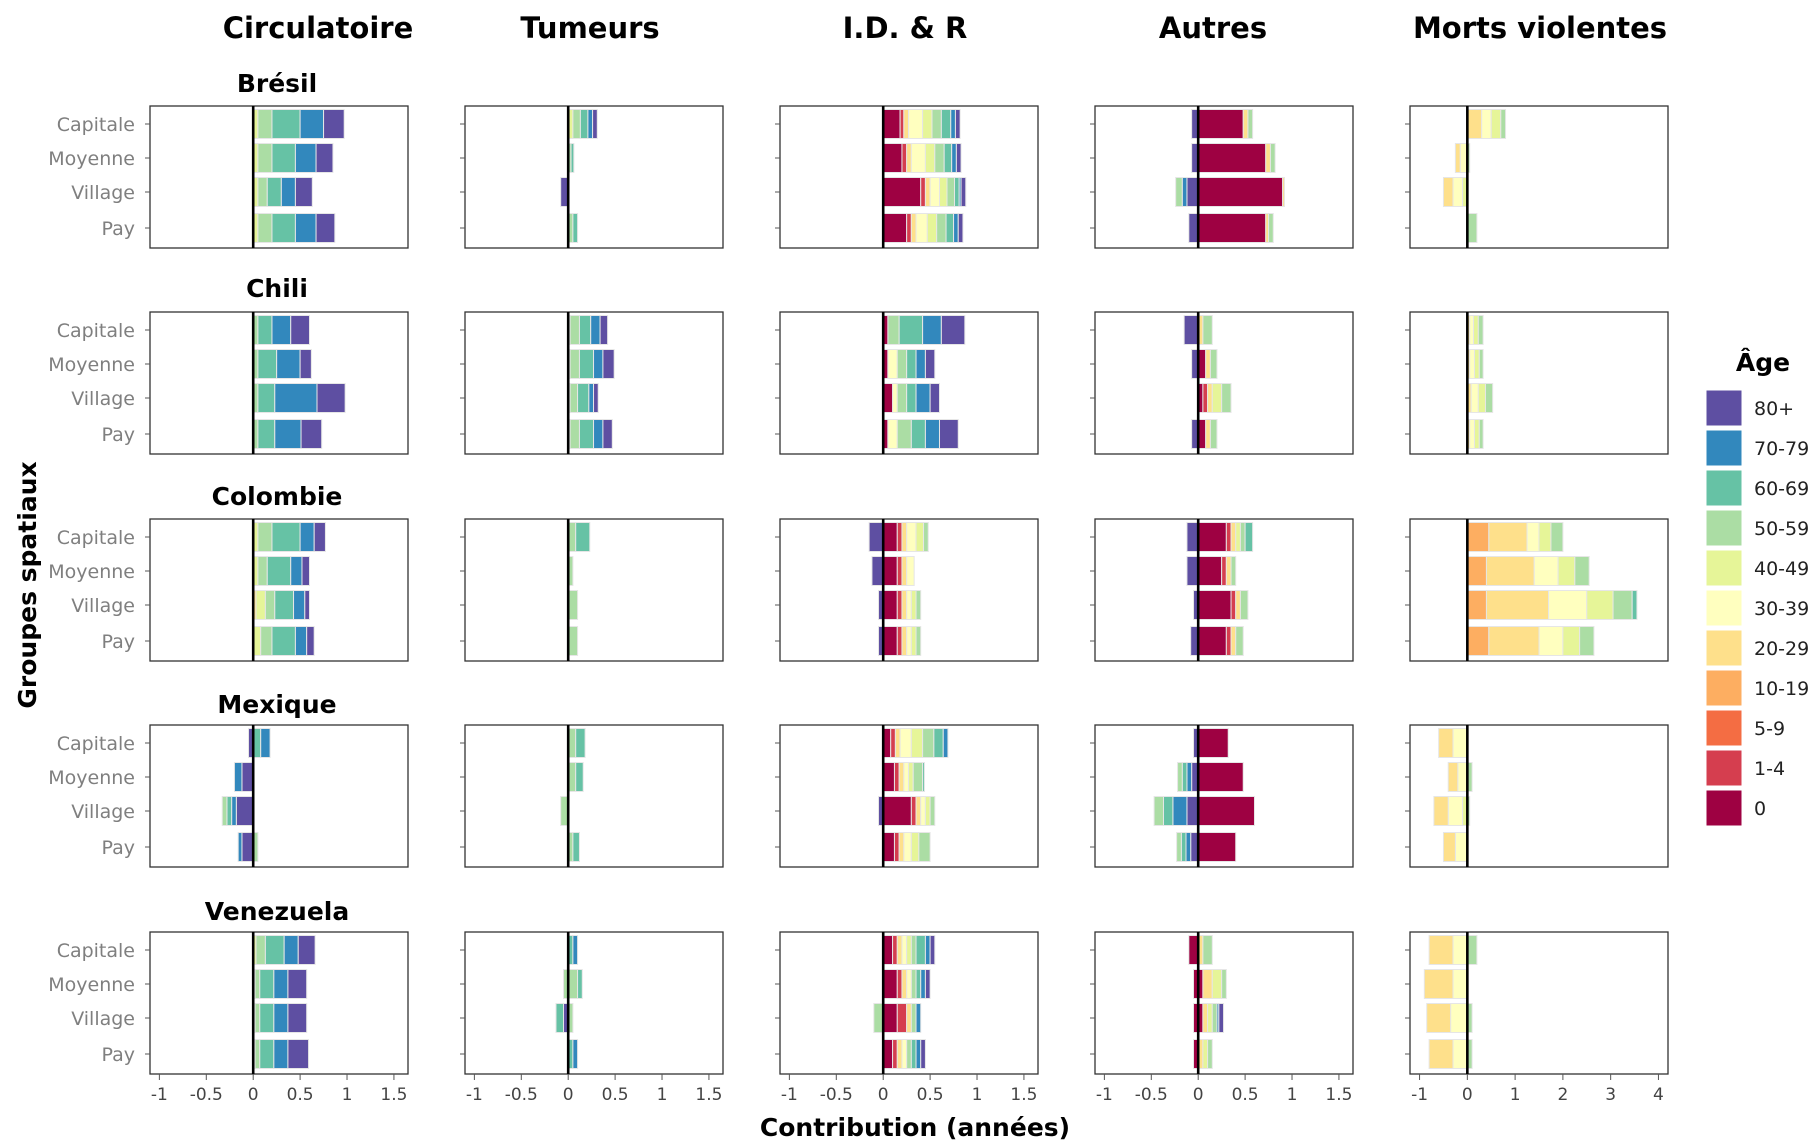  What do you see at coordinates (103, 193) in the screenshot?
I see `group-label-bresil-village: Village` at bounding box center [103, 193].